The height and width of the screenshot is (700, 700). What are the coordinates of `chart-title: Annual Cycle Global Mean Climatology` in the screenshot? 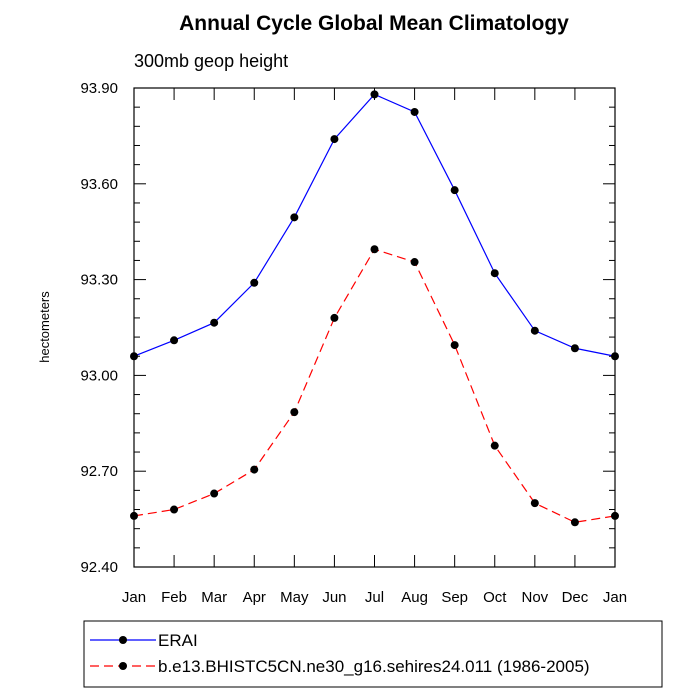 It's located at (374, 23).